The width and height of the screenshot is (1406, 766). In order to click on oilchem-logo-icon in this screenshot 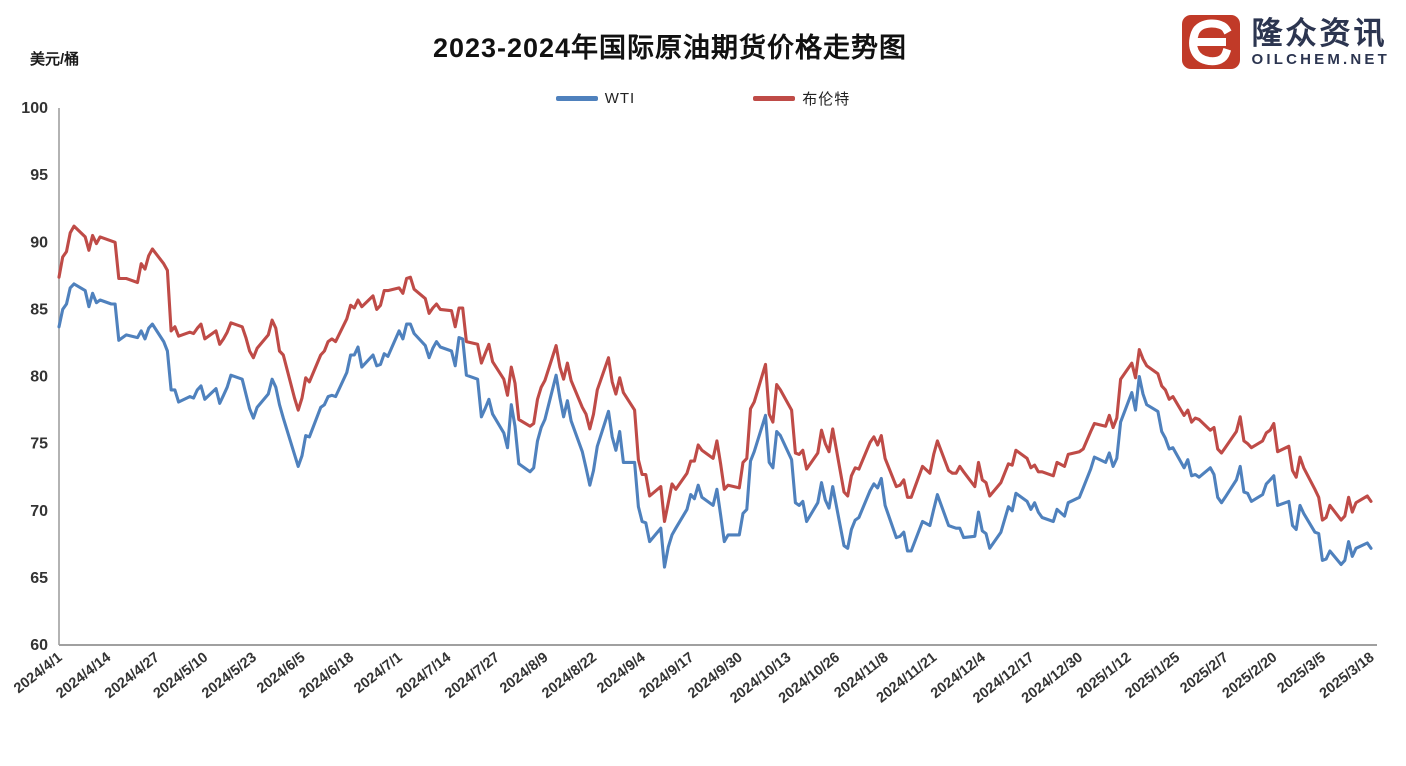, I will do `click(1211, 42)`.